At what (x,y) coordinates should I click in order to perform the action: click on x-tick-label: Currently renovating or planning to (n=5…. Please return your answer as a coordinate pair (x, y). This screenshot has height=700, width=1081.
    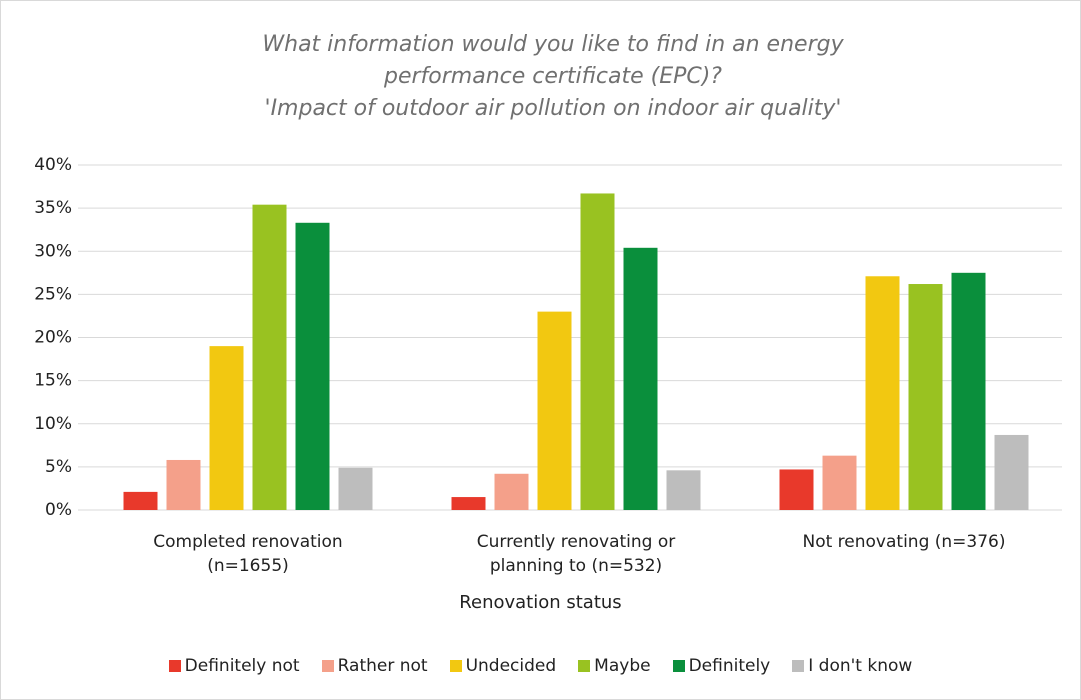
    Looking at the image, I should click on (576, 554).